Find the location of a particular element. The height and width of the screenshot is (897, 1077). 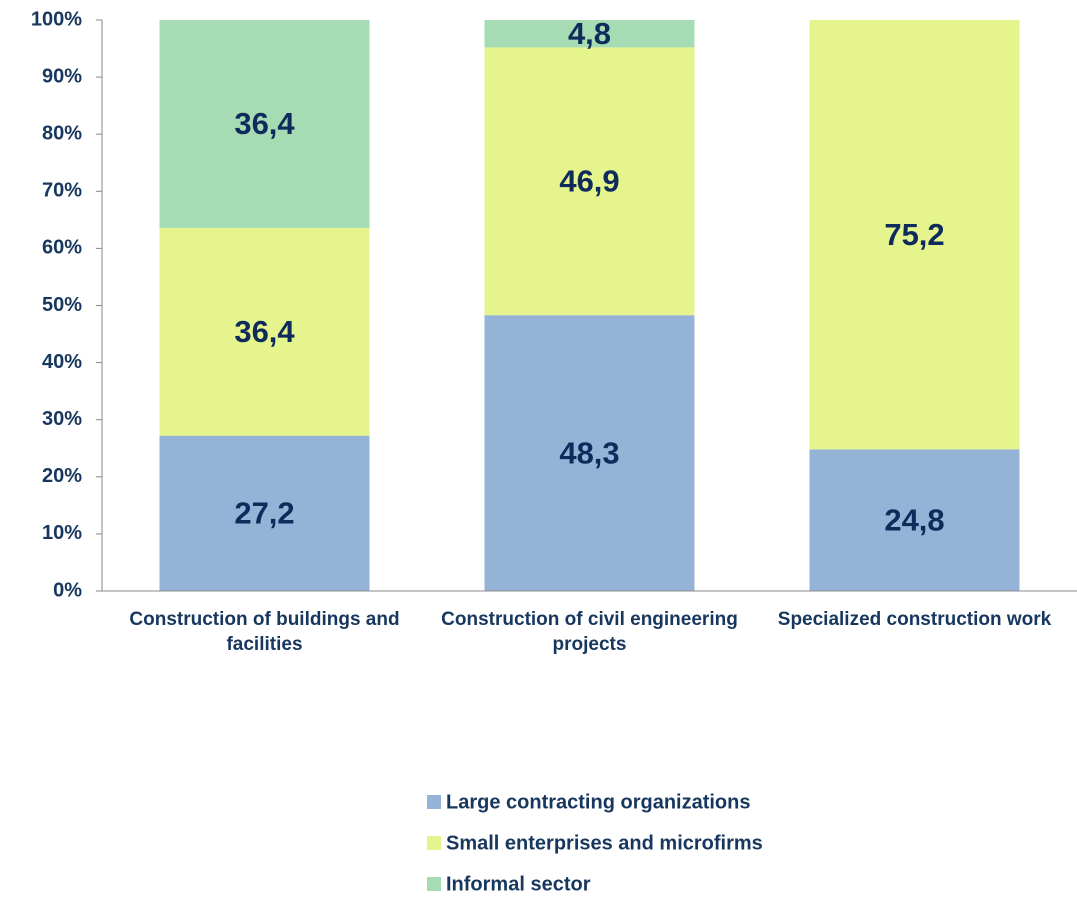

x-tick-label: Construction of buildings and facilities is located at coordinates (264, 632).